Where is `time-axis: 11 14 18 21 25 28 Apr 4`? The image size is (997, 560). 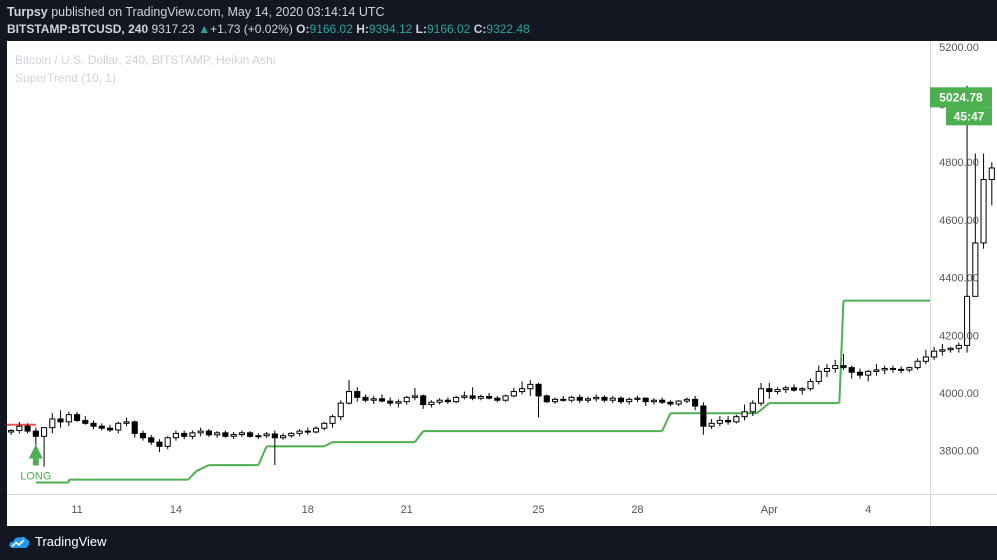
time-axis: 11 14 18 21 25 28 Apr 4 is located at coordinates (471, 510).